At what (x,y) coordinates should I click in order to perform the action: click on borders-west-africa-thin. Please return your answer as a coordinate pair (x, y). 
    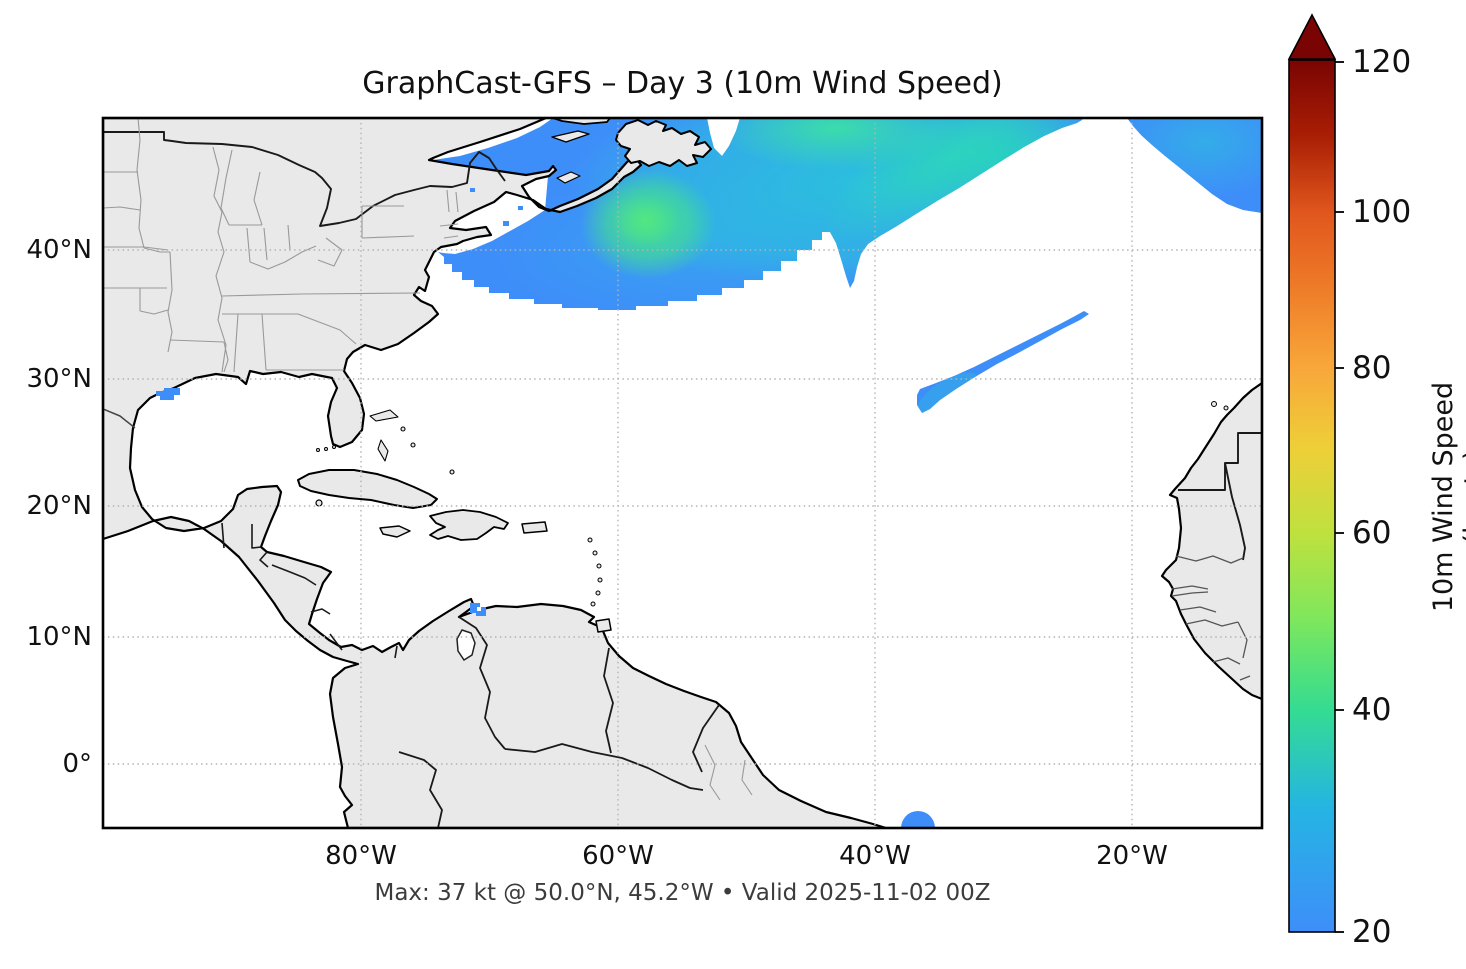
    Looking at the image, I should click on (1211, 618).